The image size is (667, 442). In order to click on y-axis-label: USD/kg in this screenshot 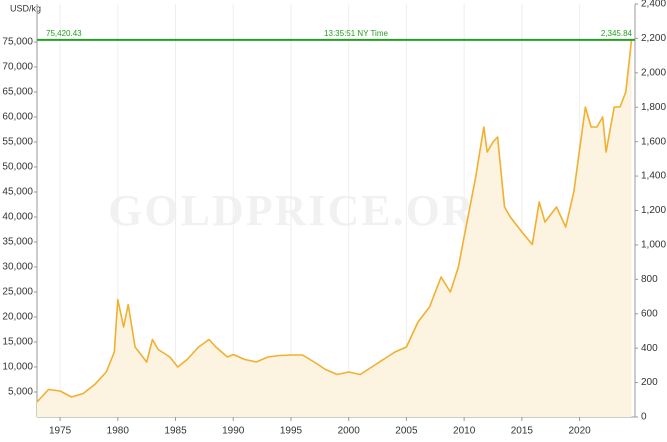, I will do `click(25, 8)`.